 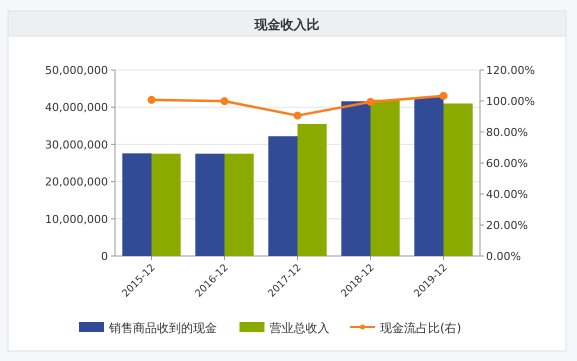 What do you see at coordinates (503, 256) in the screenshot?
I see `y2-tick-label: 0.00%` at bounding box center [503, 256].